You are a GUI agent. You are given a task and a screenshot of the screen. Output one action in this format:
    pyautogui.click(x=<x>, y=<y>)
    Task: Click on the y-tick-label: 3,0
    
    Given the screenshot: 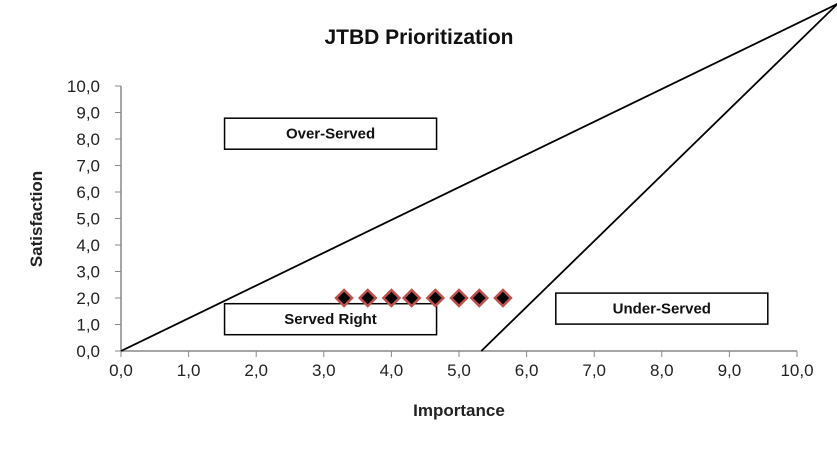 What is the action you would take?
    pyautogui.click(x=88, y=272)
    